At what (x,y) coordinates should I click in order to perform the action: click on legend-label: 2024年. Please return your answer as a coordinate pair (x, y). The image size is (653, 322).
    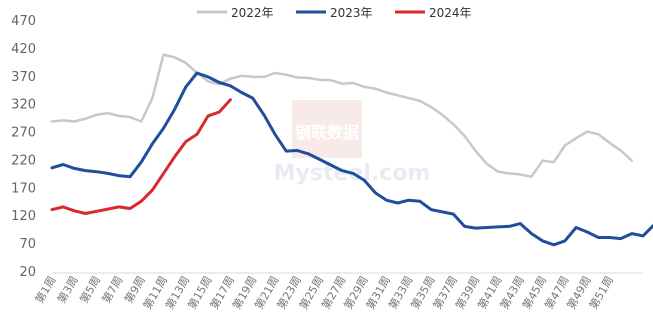
    Looking at the image, I should click on (450, 13).